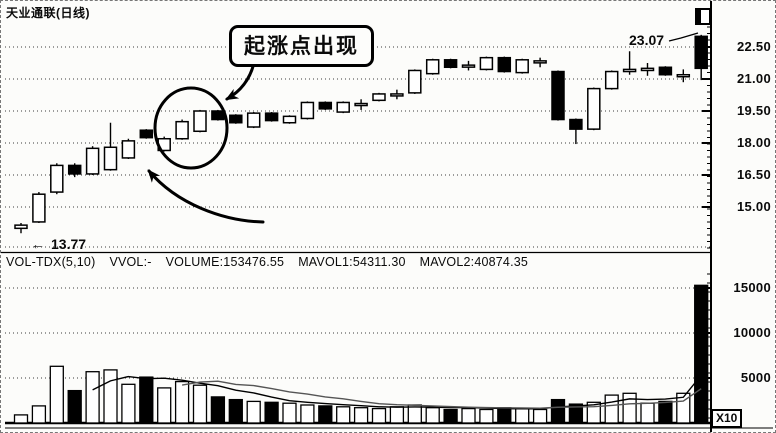 The height and width of the screenshot is (433, 776). What do you see at coordinates (51, 262) in the screenshot?
I see `indicator-name: VOL-TDX(5,10)` at bounding box center [51, 262].